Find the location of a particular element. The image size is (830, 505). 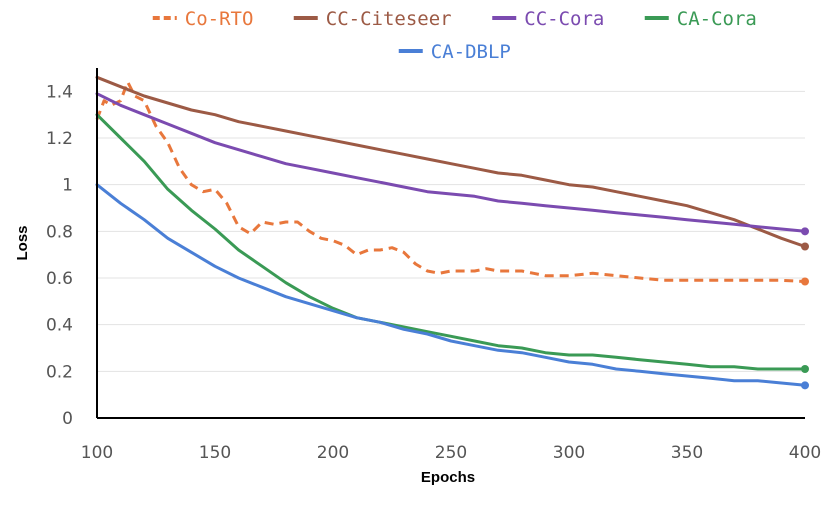

y-tick-label: 0.4 is located at coordinates (59, 326).